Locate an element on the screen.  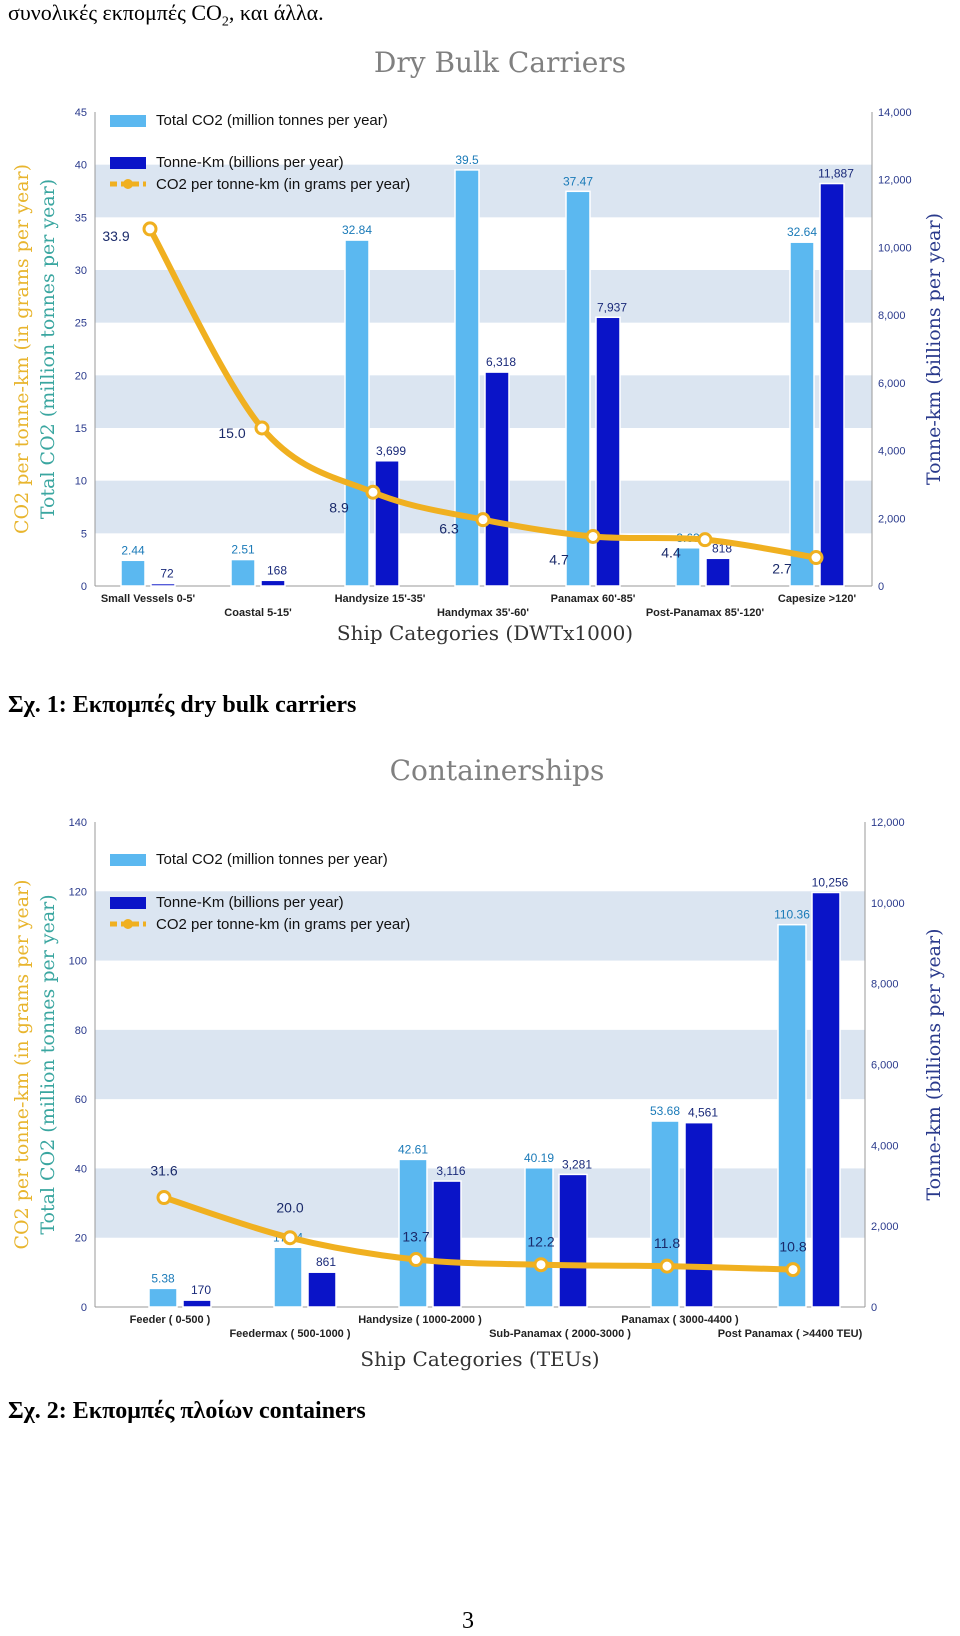
right-tick-label: 12,000 is located at coordinates (888, 823).